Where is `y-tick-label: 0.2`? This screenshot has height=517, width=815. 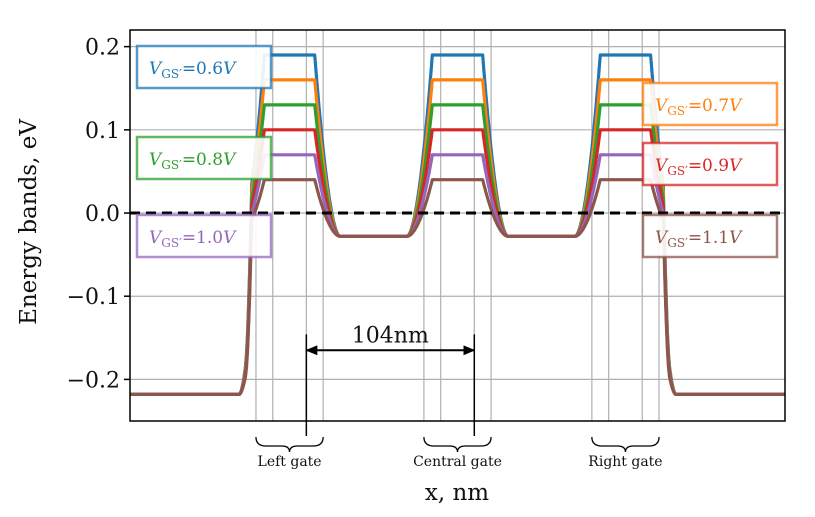
y-tick-label: 0.2 is located at coordinates (102, 48).